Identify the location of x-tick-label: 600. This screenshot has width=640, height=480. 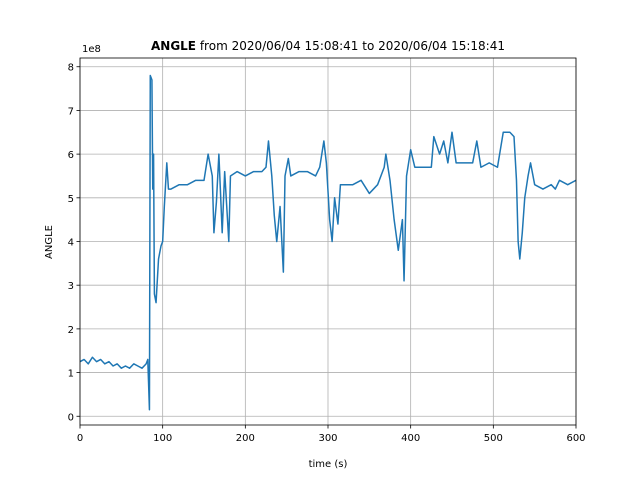
(575, 438).